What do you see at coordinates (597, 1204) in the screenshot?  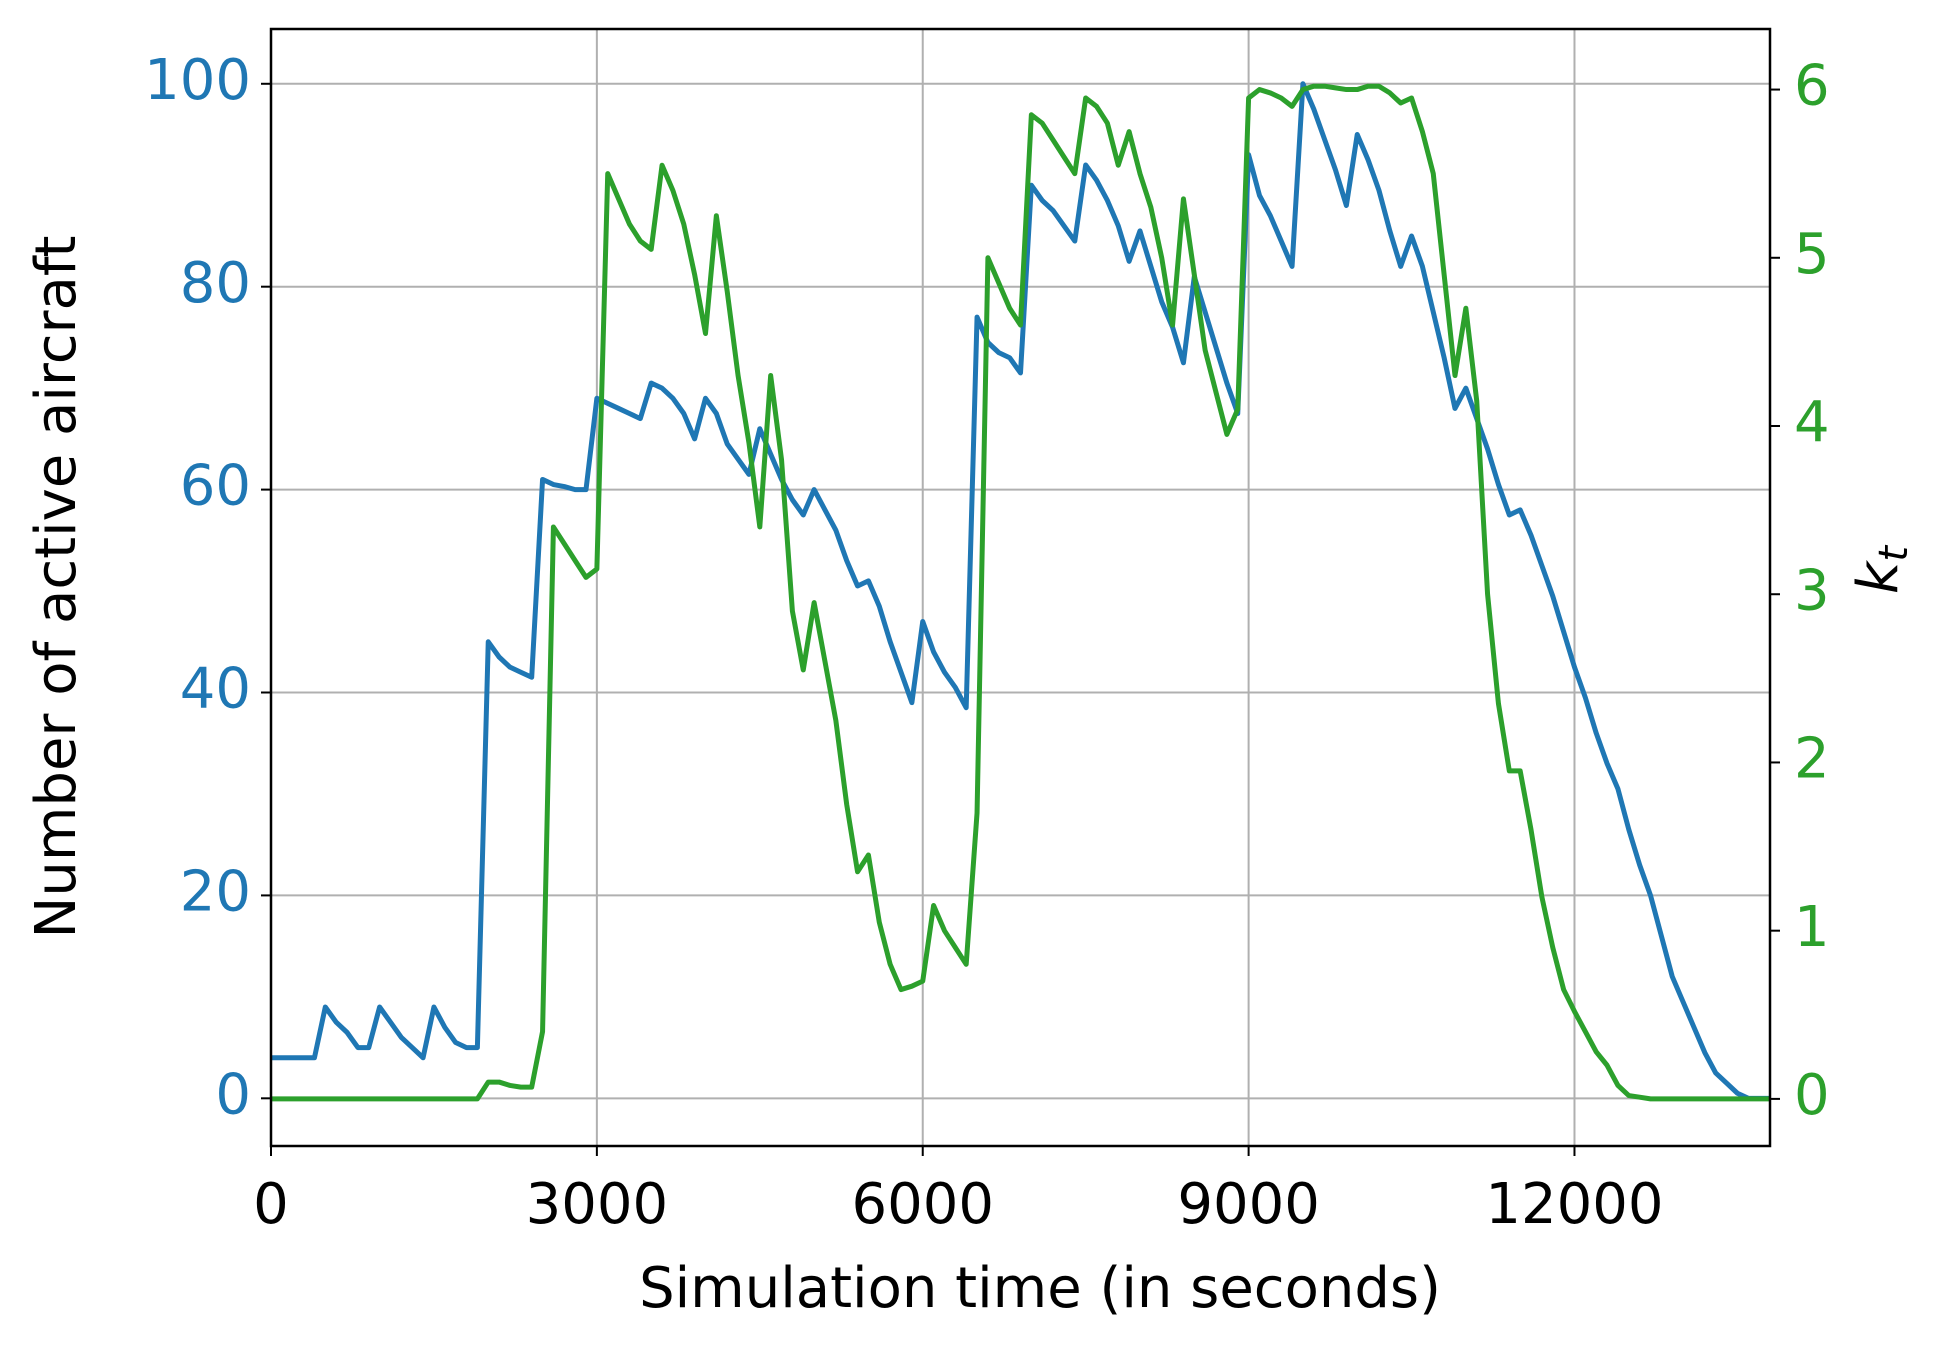 I see `x-tick-label: 3000` at bounding box center [597, 1204].